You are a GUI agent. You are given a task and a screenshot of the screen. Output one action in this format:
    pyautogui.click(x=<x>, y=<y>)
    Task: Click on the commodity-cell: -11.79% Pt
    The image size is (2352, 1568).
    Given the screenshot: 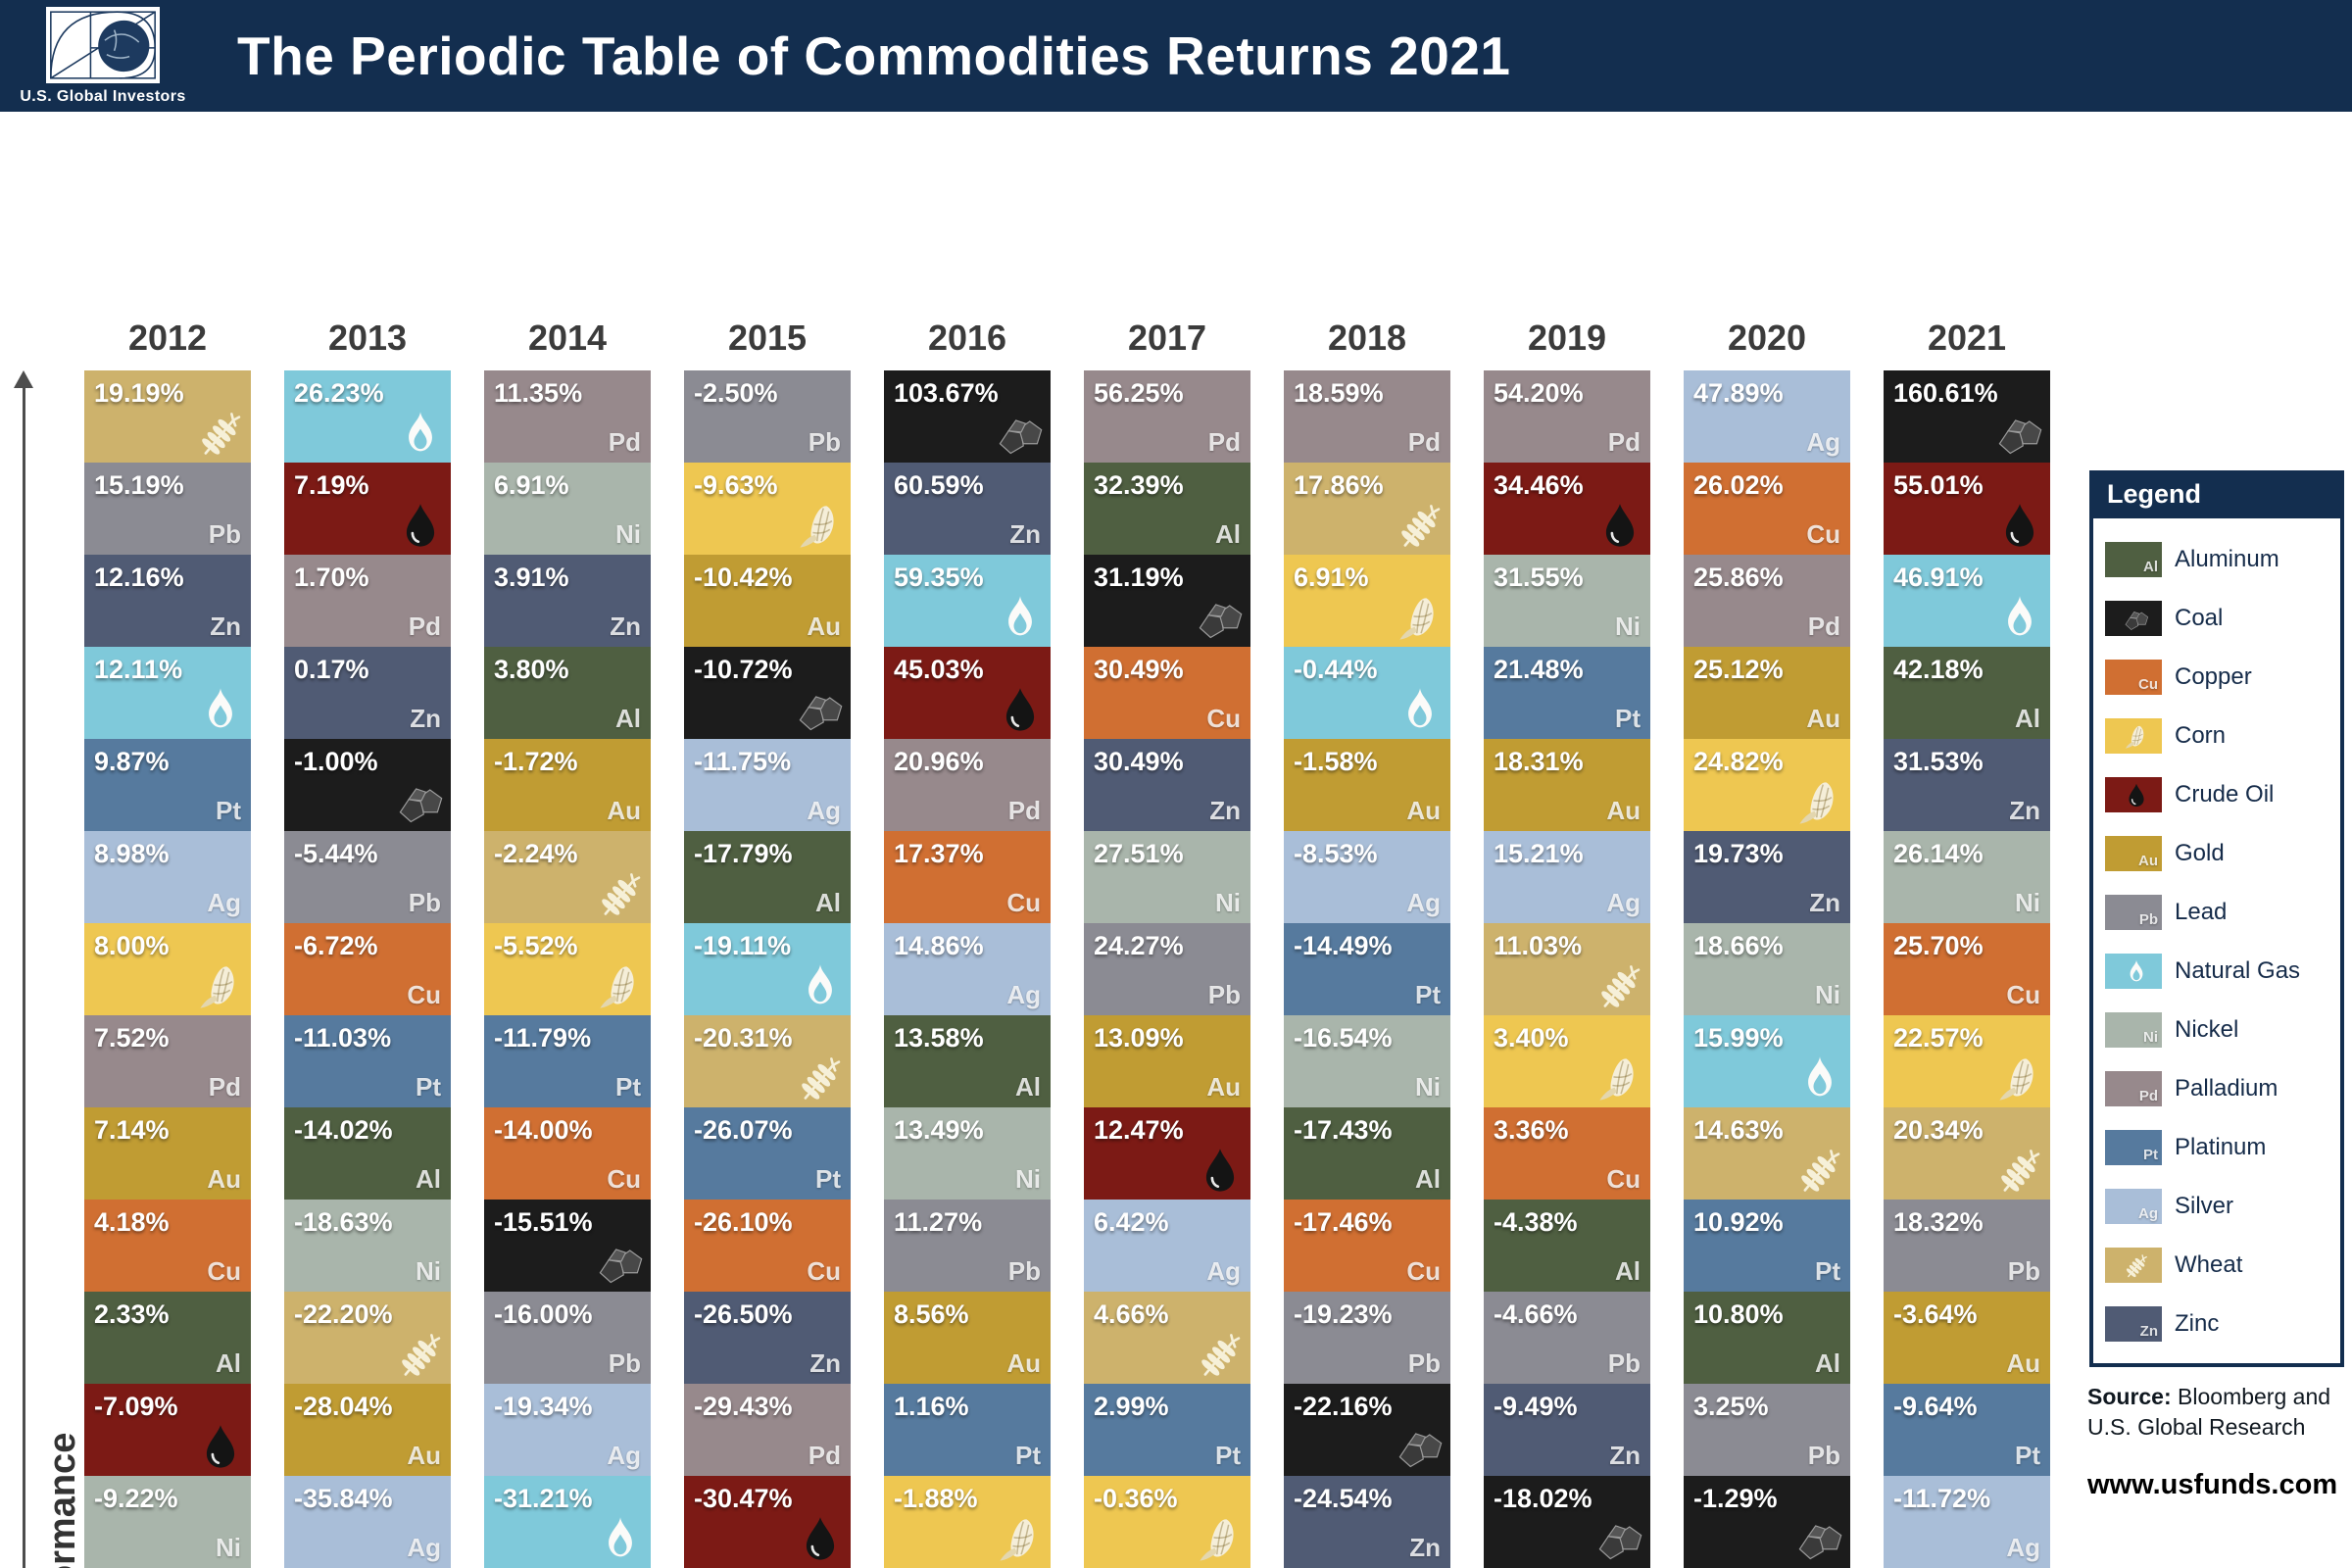 What is the action you would take?
    pyautogui.click(x=567, y=1061)
    